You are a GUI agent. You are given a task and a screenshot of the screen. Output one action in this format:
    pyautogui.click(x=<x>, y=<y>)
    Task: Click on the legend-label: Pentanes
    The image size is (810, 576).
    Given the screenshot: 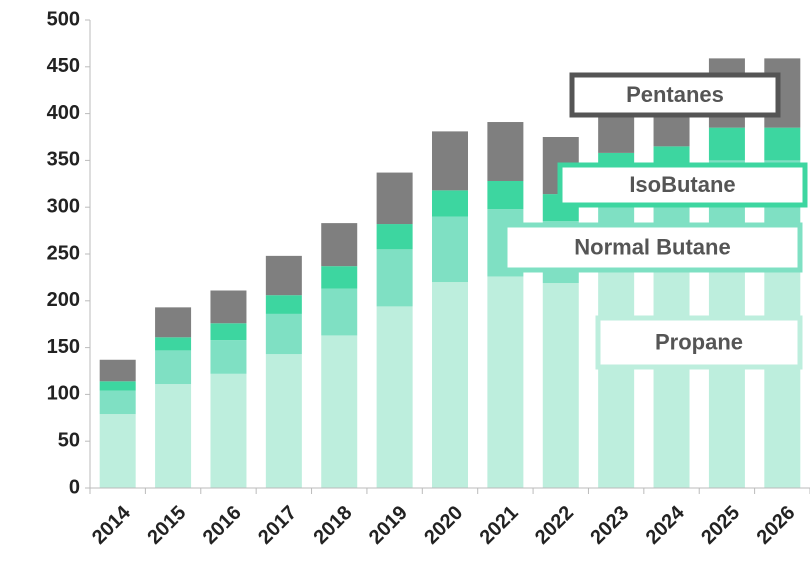 What is the action you would take?
    pyautogui.click(x=675, y=94)
    